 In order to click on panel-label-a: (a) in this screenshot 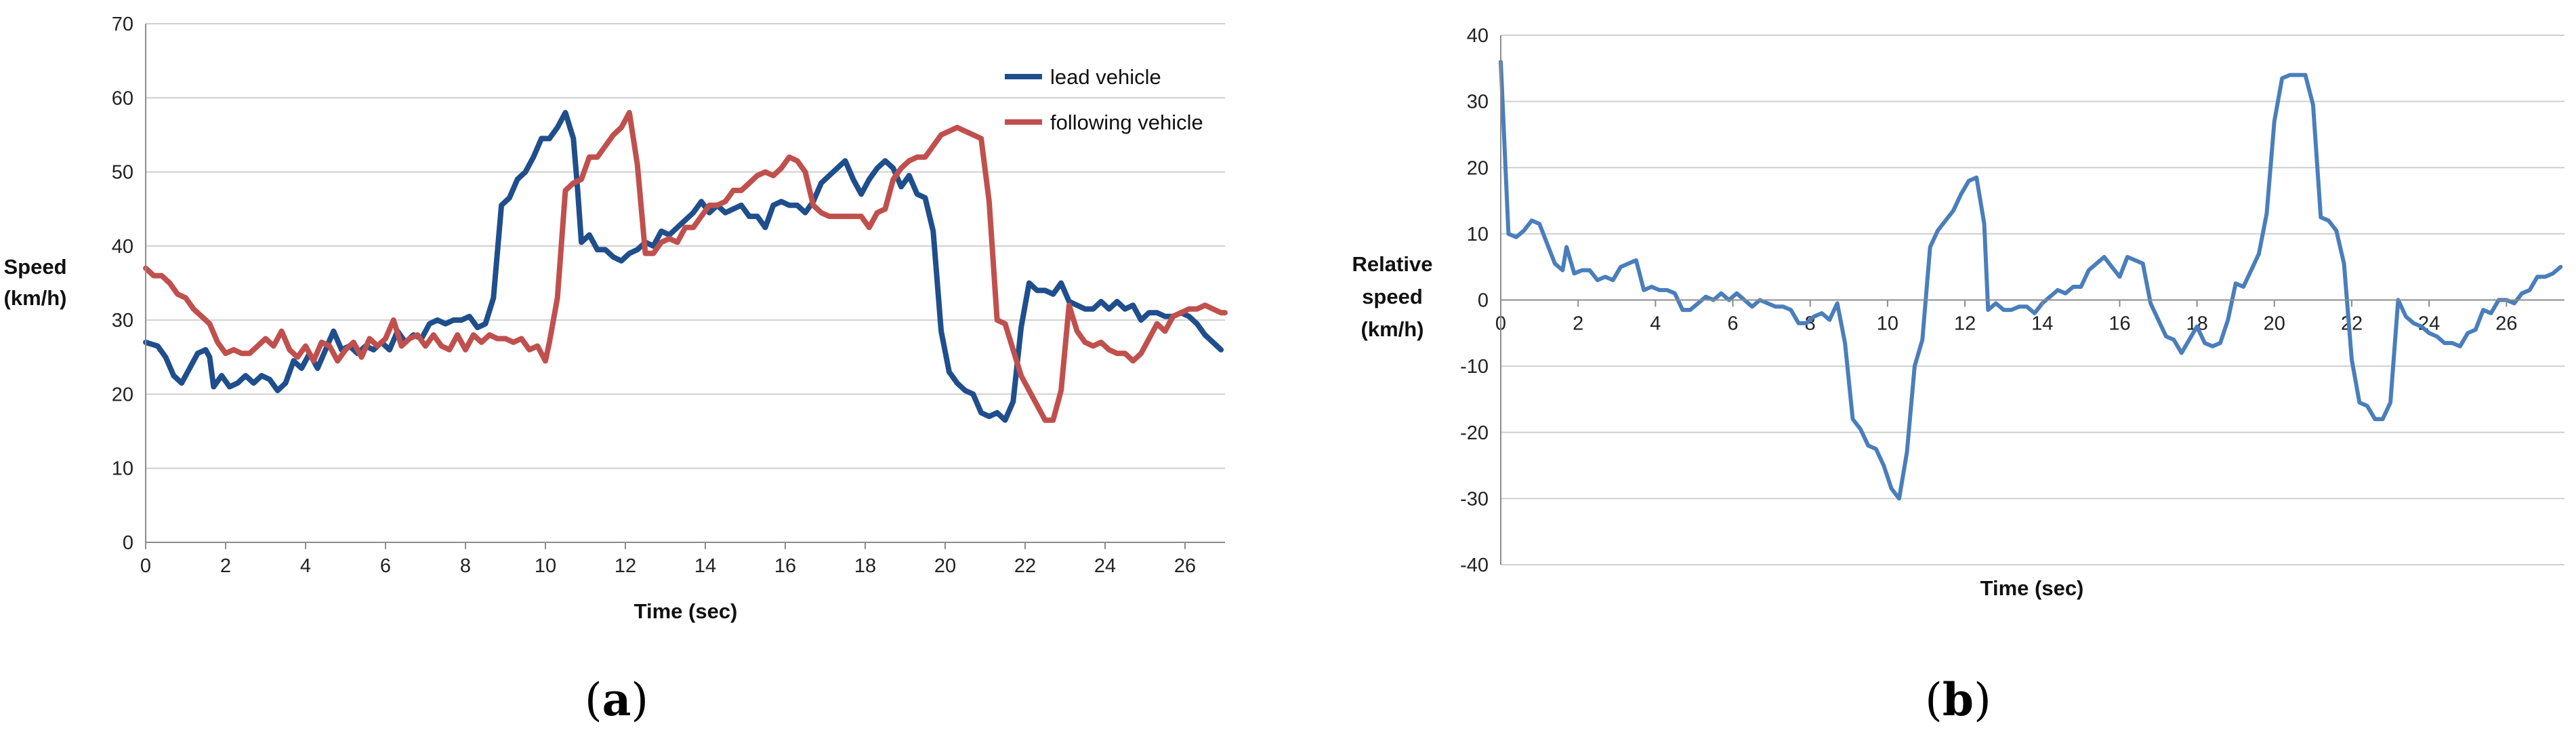, I will do `click(616, 699)`.